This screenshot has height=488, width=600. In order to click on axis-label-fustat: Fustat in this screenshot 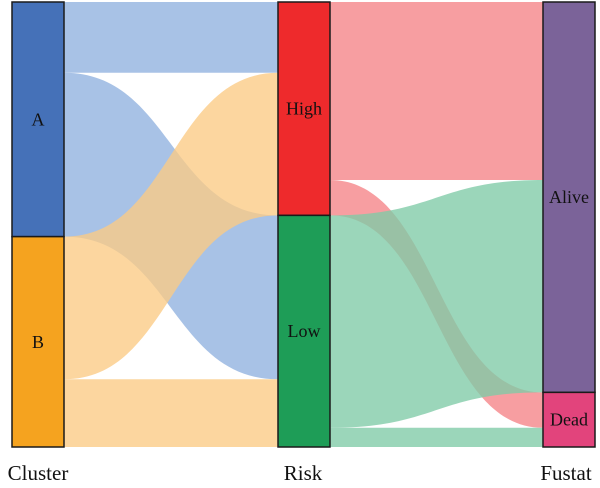, I will do `click(566, 473)`.